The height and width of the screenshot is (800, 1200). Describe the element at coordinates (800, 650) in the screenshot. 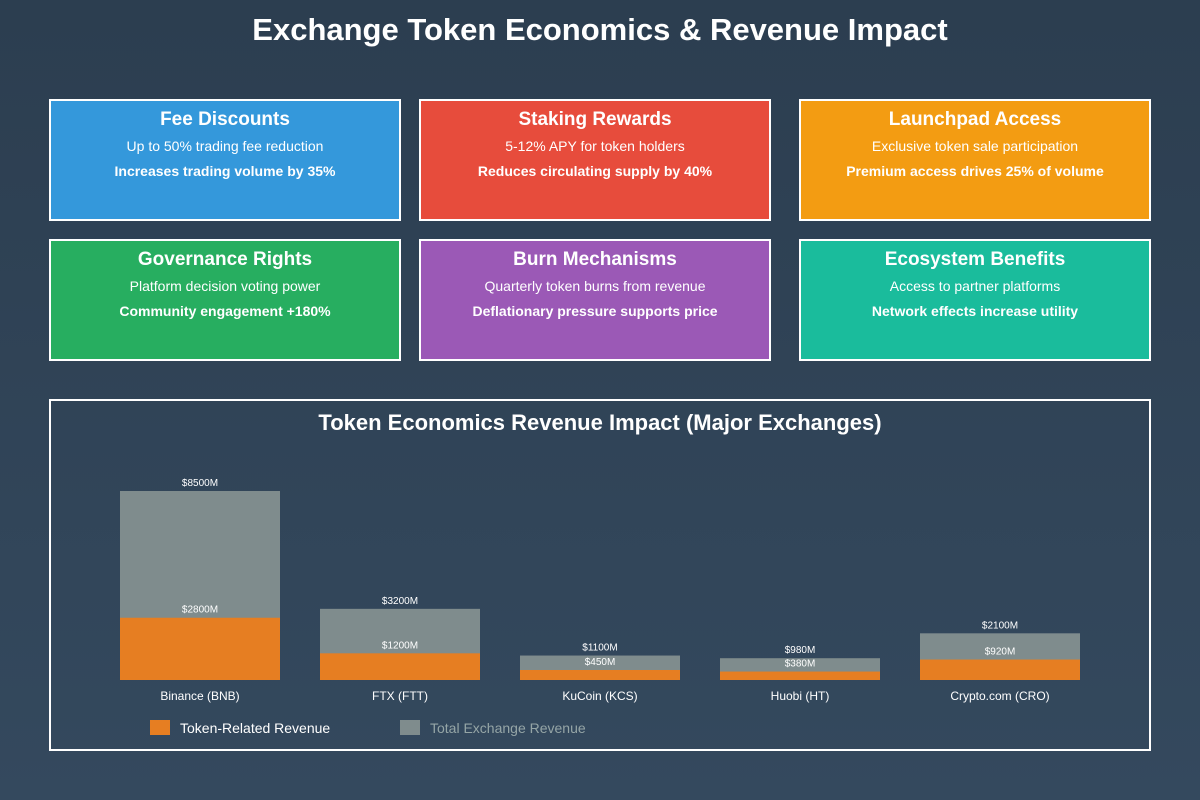

I see `data-label-total-revenue: $980M` at that location.